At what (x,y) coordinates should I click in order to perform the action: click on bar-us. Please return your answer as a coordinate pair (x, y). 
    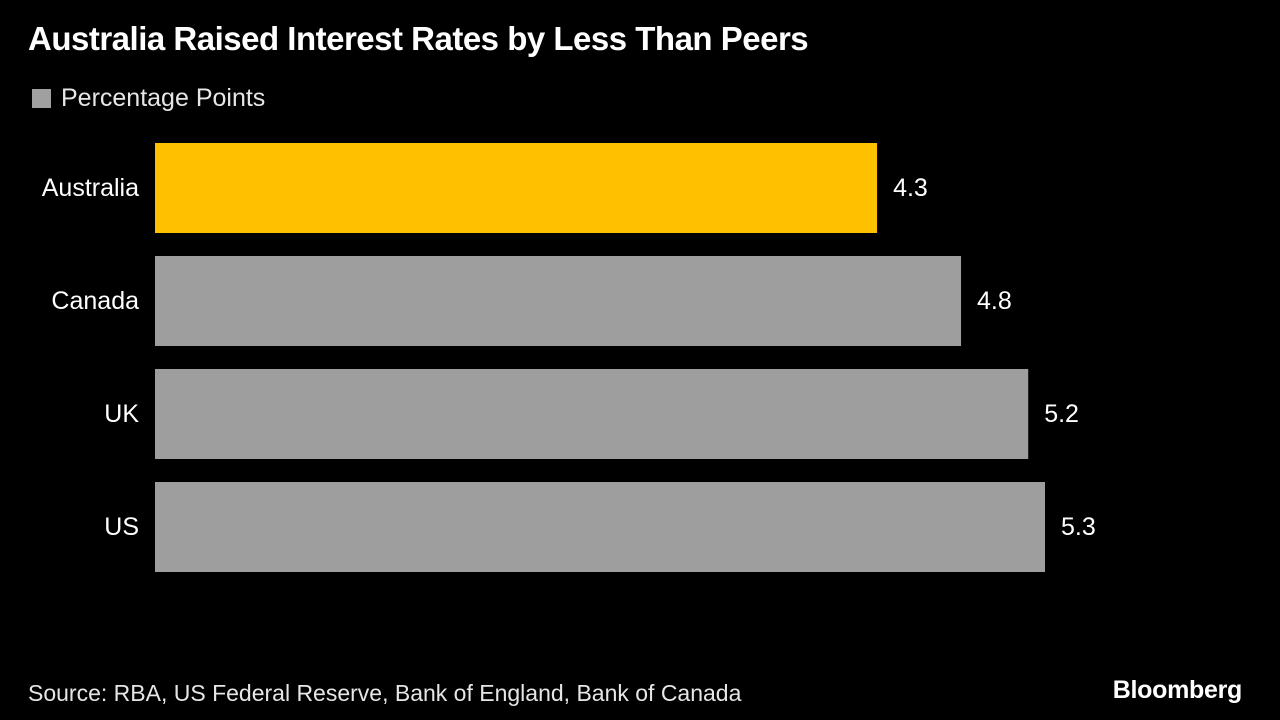
    Looking at the image, I should click on (600, 527).